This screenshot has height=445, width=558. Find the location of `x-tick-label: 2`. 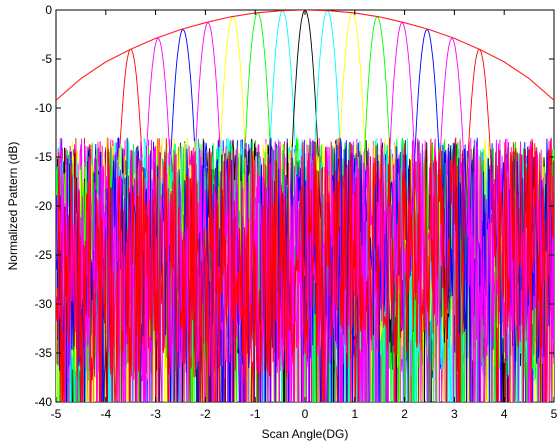

x-tick-label: 2 is located at coordinates (404, 414).